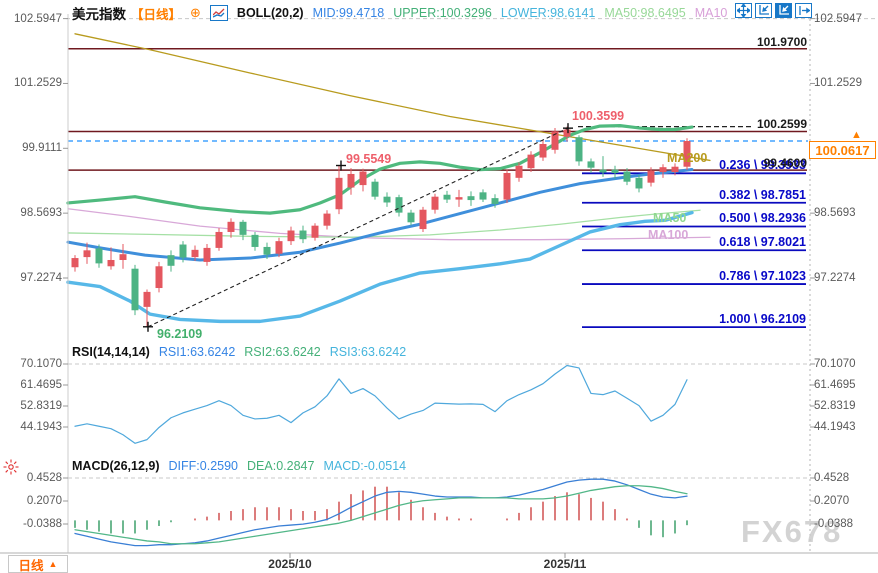  What do you see at coordinates (835, 384) in the screenshot?
I see `rsi-axis-right-label: 61.4695` at bounding box center [835, 384].